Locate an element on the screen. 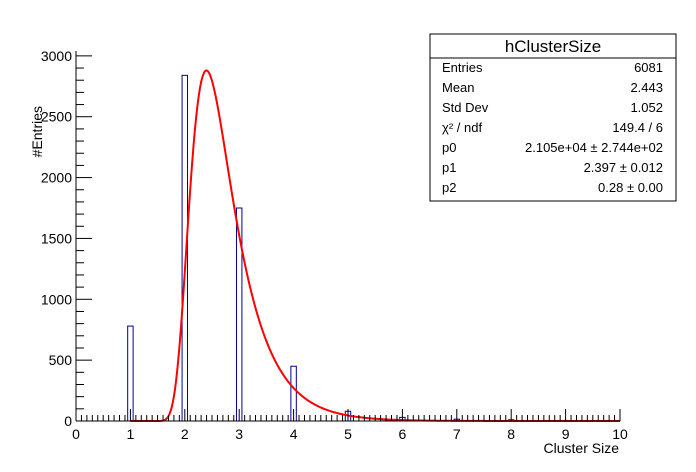  stats-box-title: hClusterSize is located at coordinates (553, 46).